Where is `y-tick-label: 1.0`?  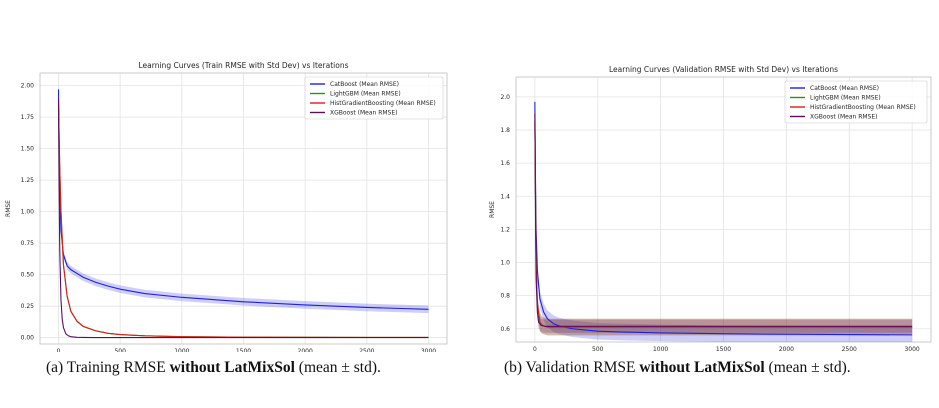
y-tick-label: 1.0 is located at coordinates (505, 263).